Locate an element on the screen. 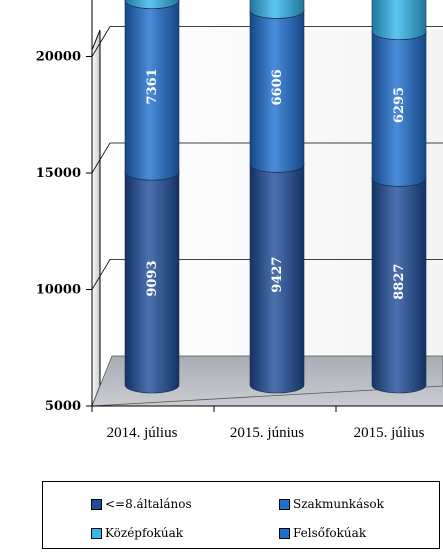  x-tick-label: 2014. július is located at coordinates (142, 433).